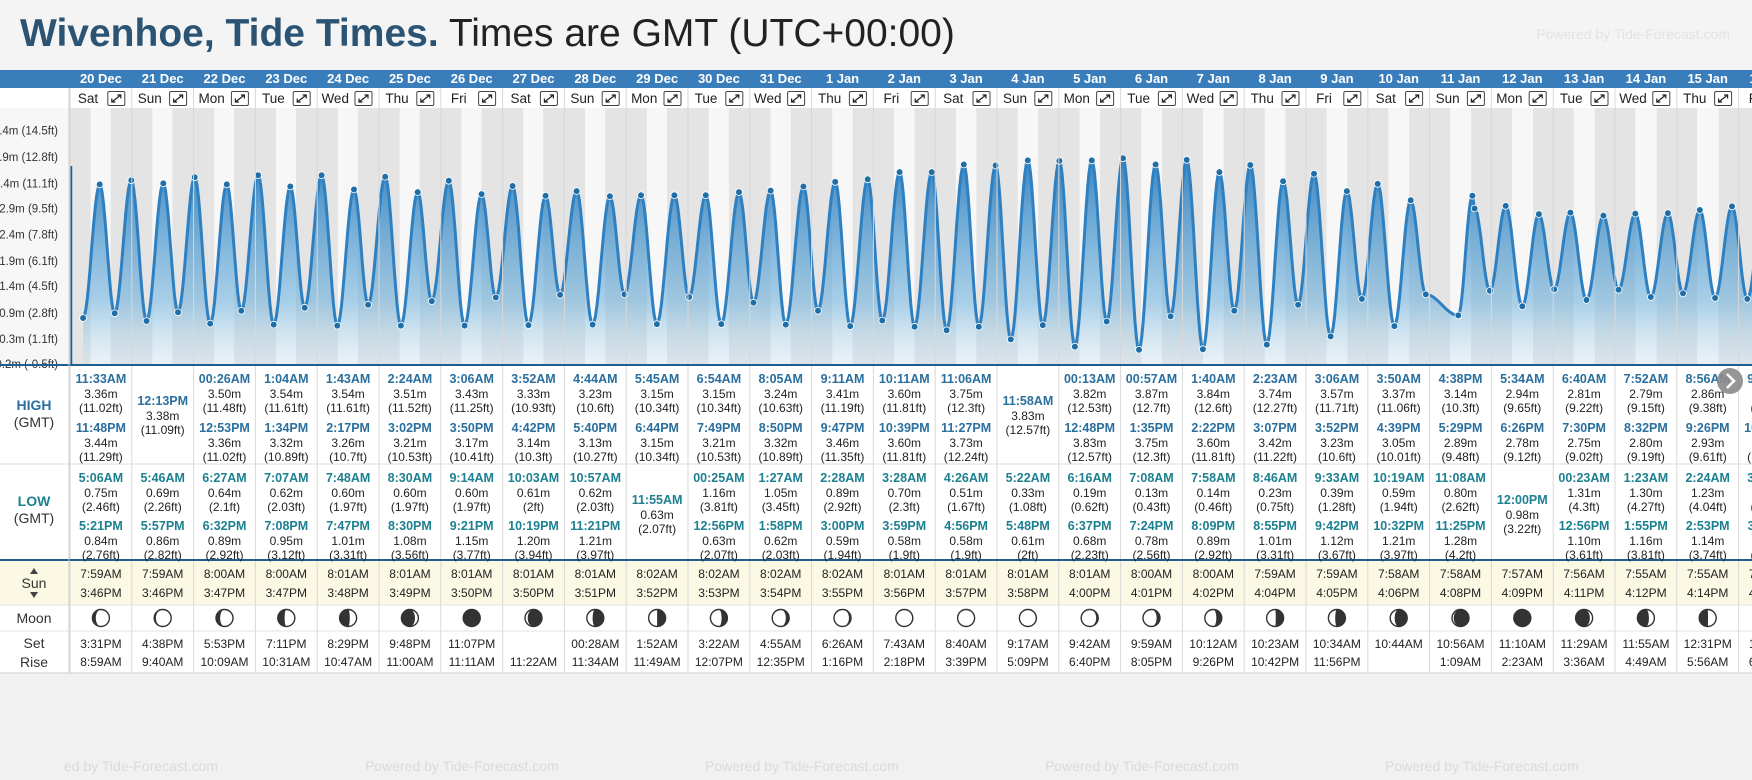 This screenshot has height=780, width=1752. What do you see at coordinates (1274, 541) in the screenshot?
I see `low-tide-height-m: 1.01m` at bounding box center [1274, 541].